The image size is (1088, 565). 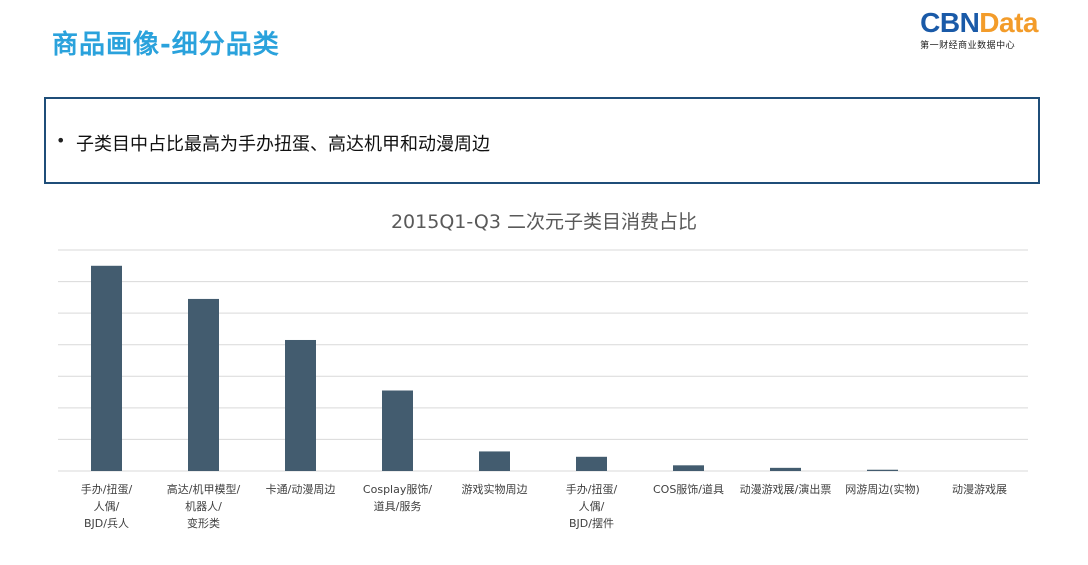 I want to click on category-label-2: 卡通/动漫周边, so click(x=300, y=489).